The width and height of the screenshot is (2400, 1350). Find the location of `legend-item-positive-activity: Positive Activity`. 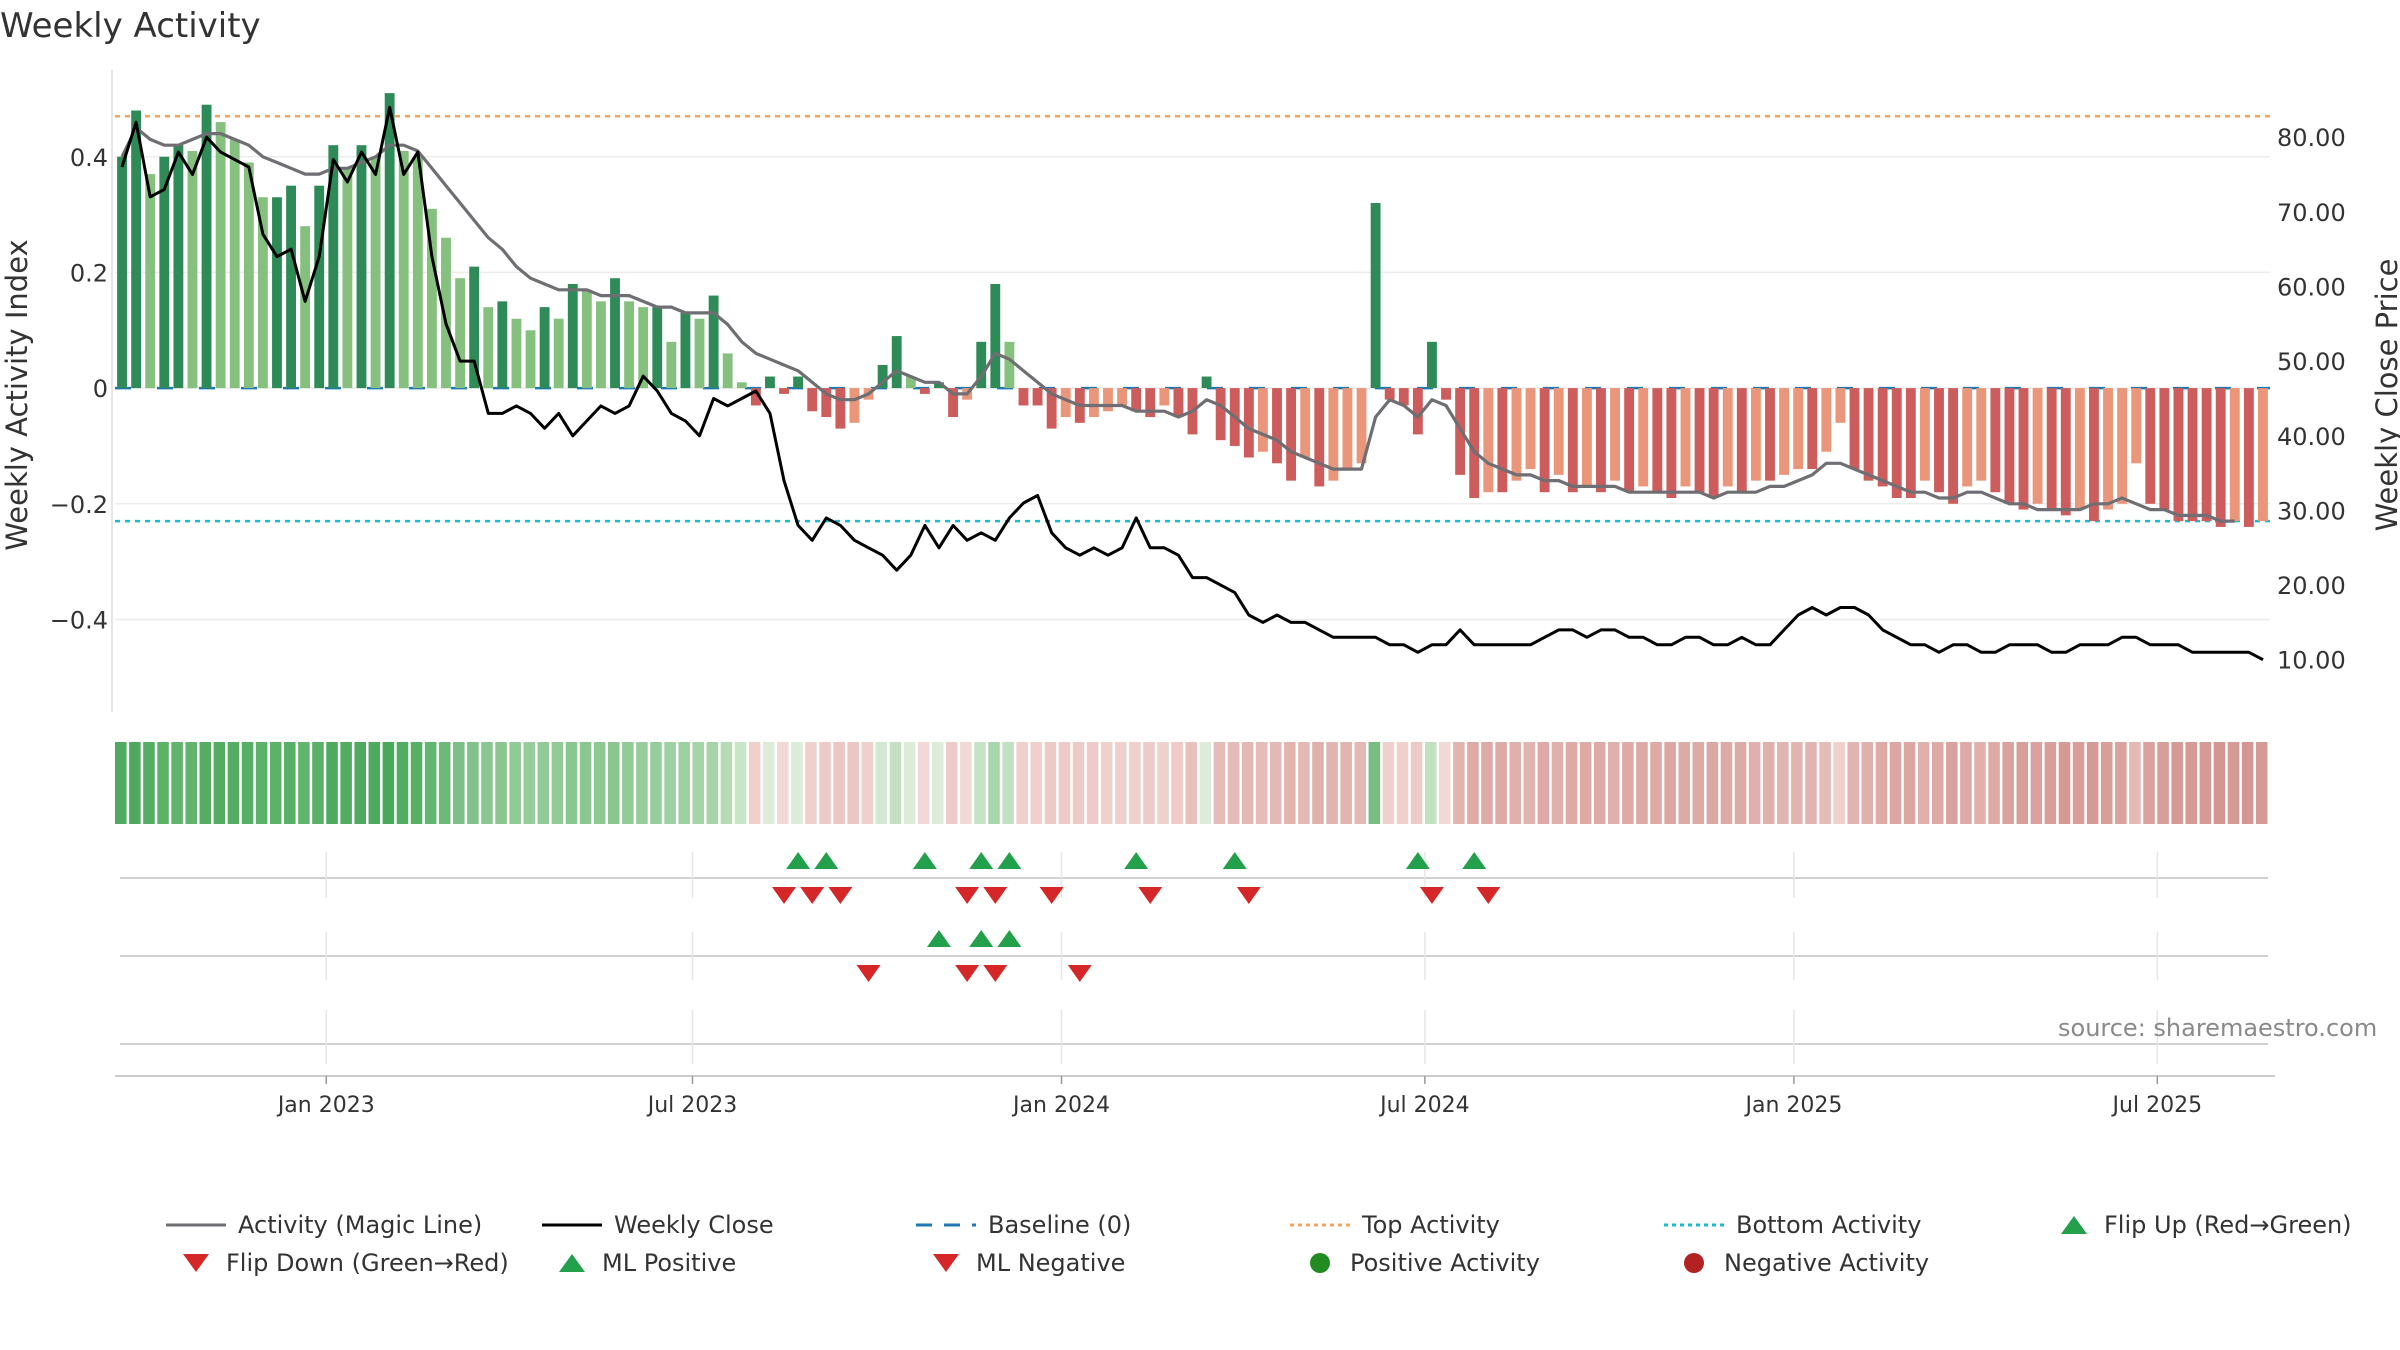

legend-item-positive-activity: Positive Activity is located at coordinates (1421, 1263).